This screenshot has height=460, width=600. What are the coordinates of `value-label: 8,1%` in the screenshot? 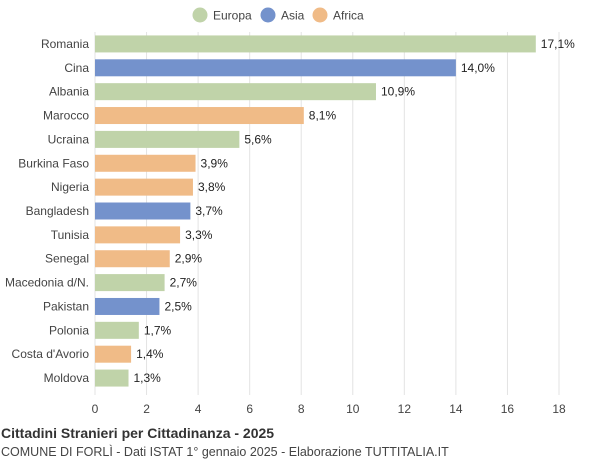 It's located at (323, 116).